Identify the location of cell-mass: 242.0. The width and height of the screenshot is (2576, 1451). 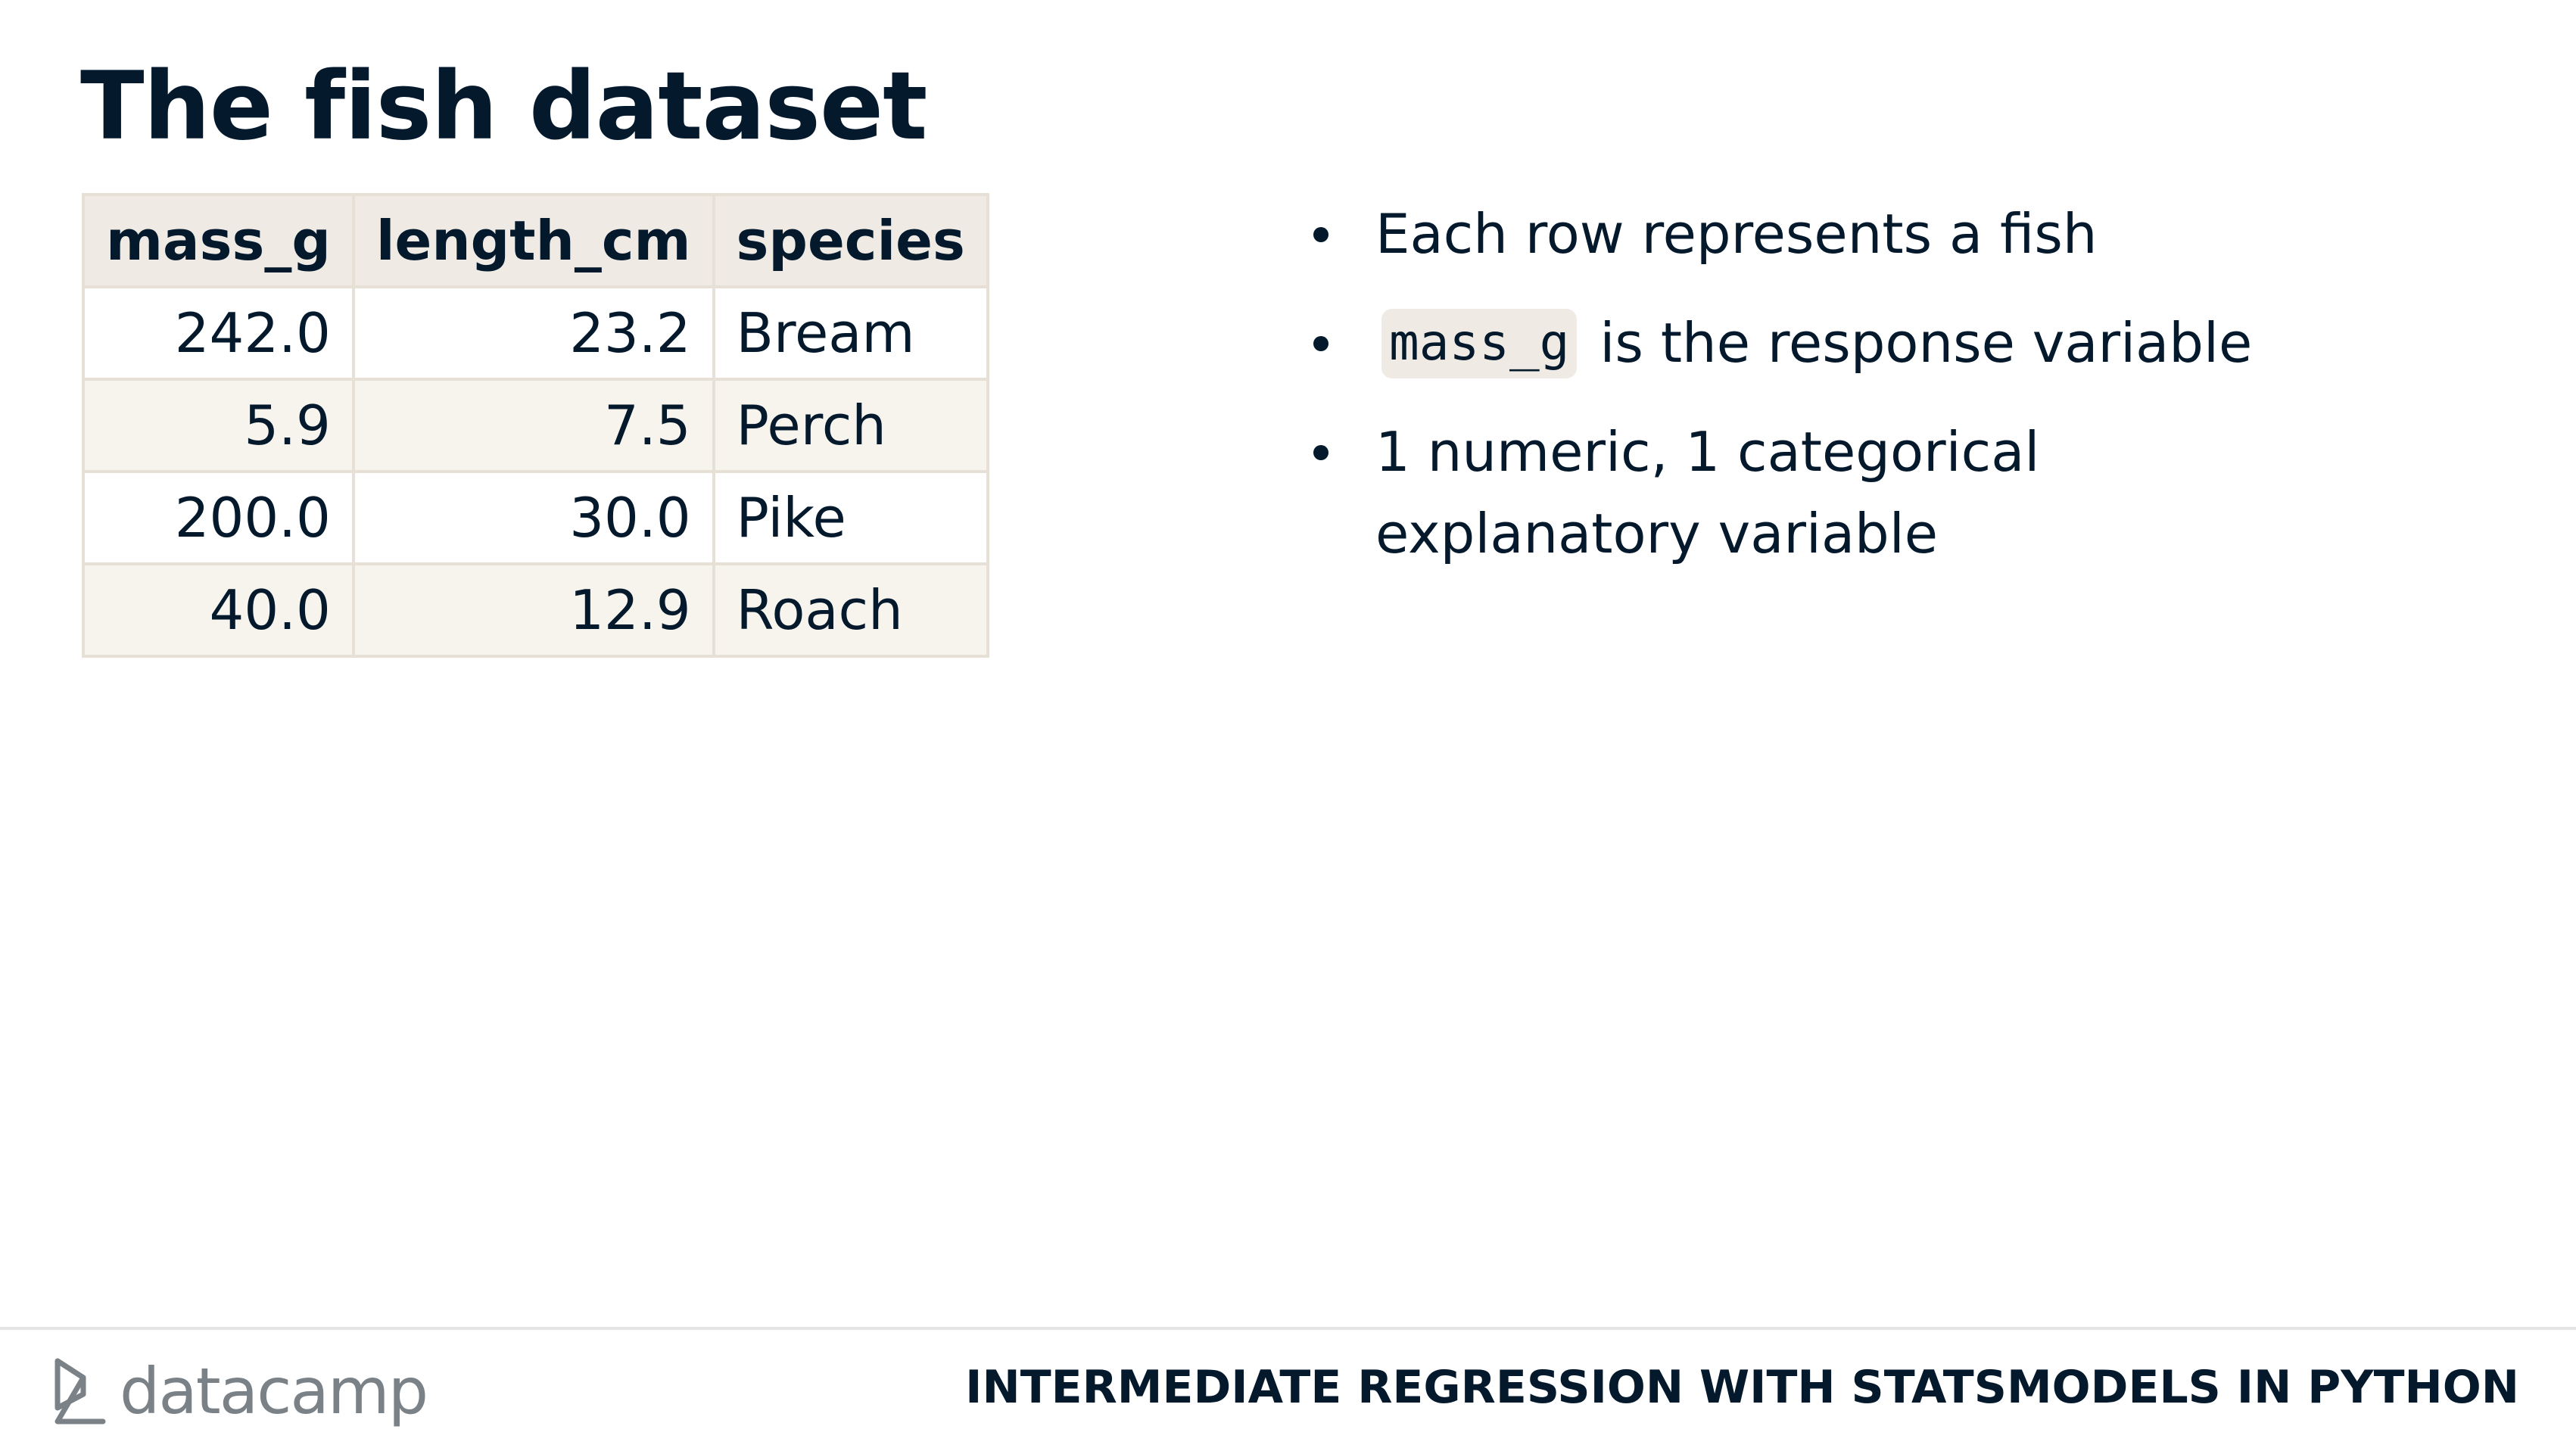
(218, 333).